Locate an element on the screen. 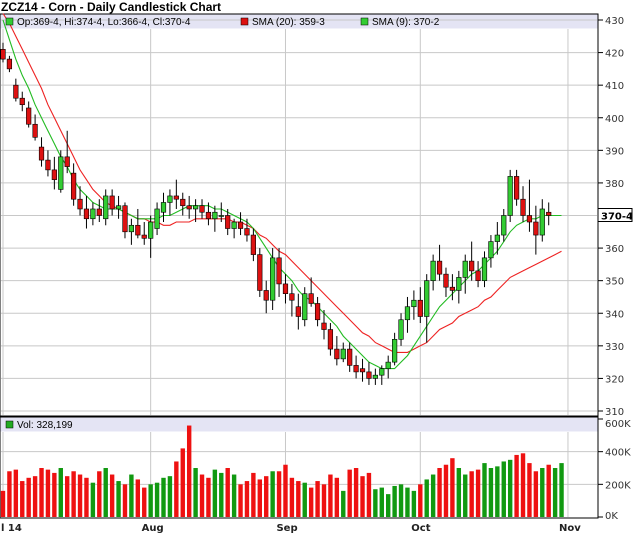  price-tick-label: 430 is located at coordinates (614, 21).